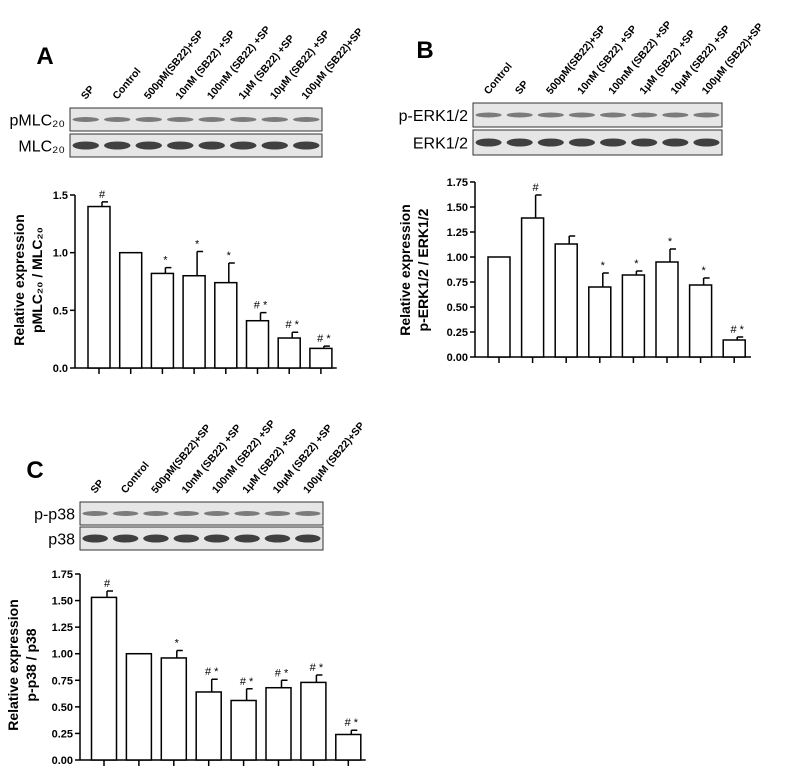 This screenshot has width=800, height=770. What do you see at coordinates (60, 311) in the screenshot?
I see `y-tick-label: 0.5` at bounding box center [60, 311].